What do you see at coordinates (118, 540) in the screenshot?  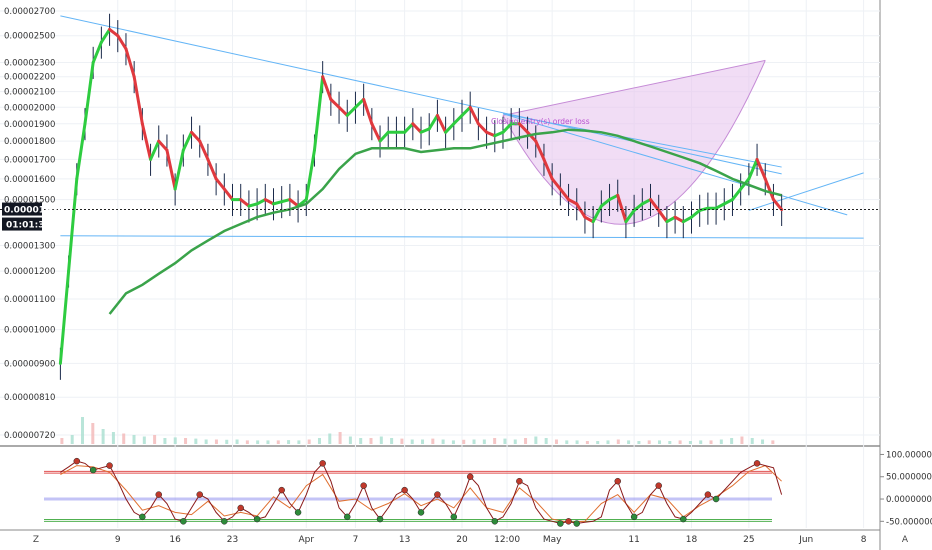 I see `x-tick-label: 9` at bounding box center [118, 540].